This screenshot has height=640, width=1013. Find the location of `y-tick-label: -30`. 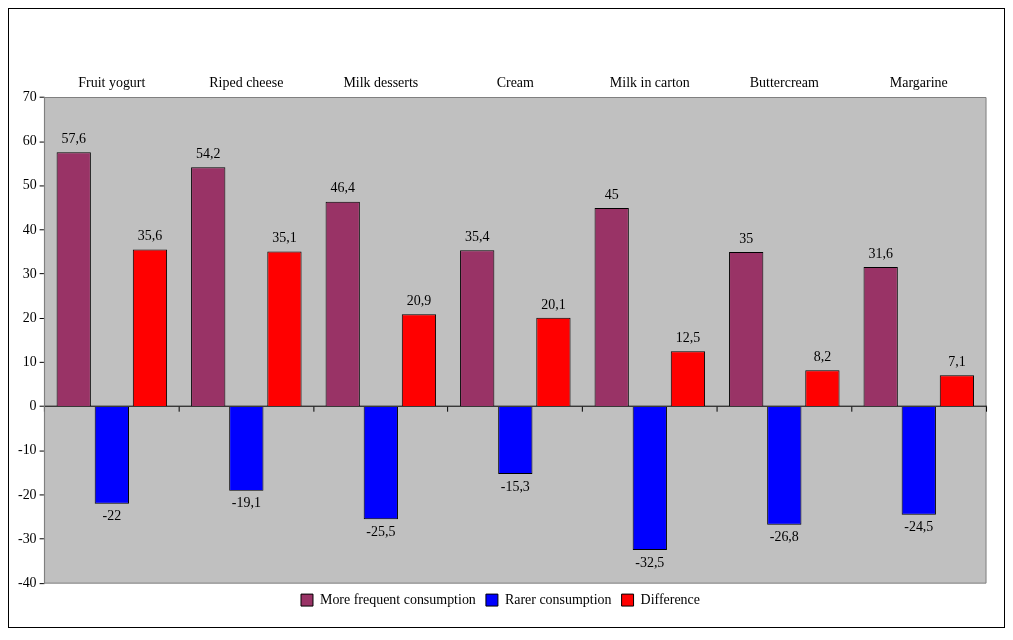

y-tick-label: -30 is located at coordinates (27, 538).